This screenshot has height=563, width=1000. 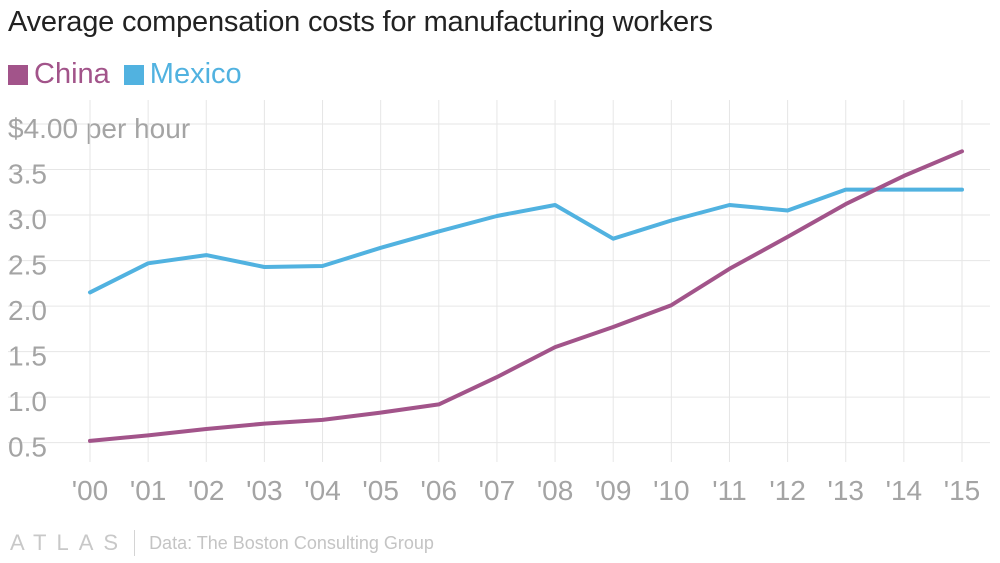 What do you see at coordinates (497, 490) in the screenshot?
I see `x-tick-label: '07` at bounding box center [497, 490].